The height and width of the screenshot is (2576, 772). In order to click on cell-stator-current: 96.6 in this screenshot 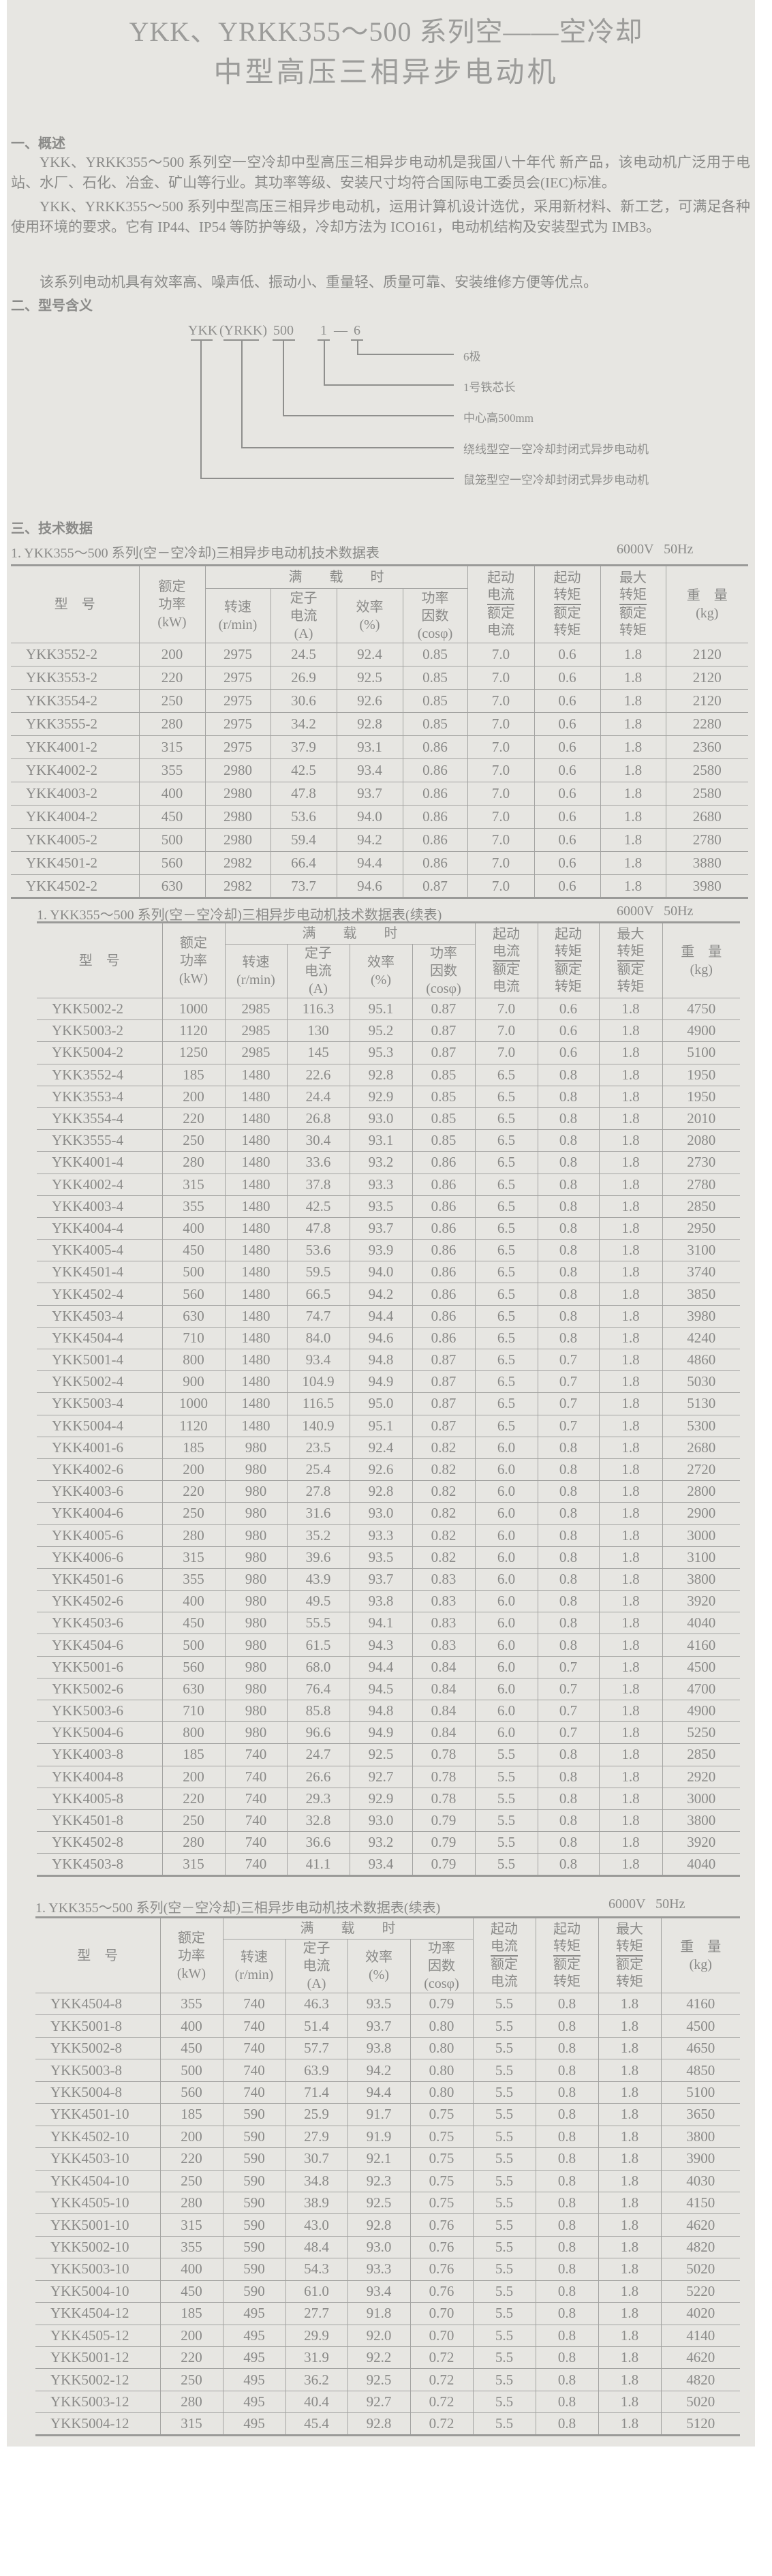, I will do `click(318, 1733)`.